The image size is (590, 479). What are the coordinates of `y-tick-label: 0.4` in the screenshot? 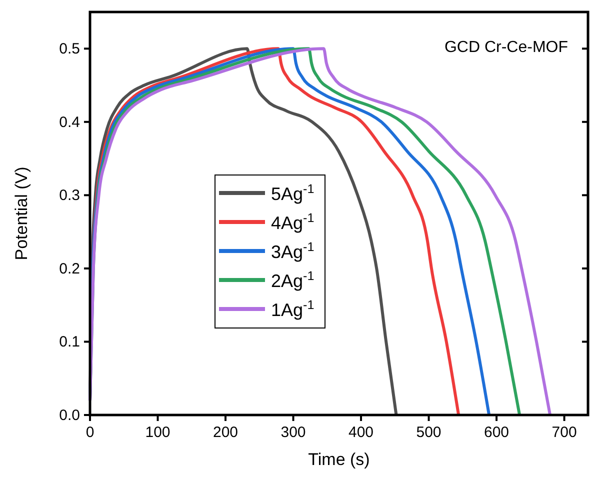 It's located at (69, 122).